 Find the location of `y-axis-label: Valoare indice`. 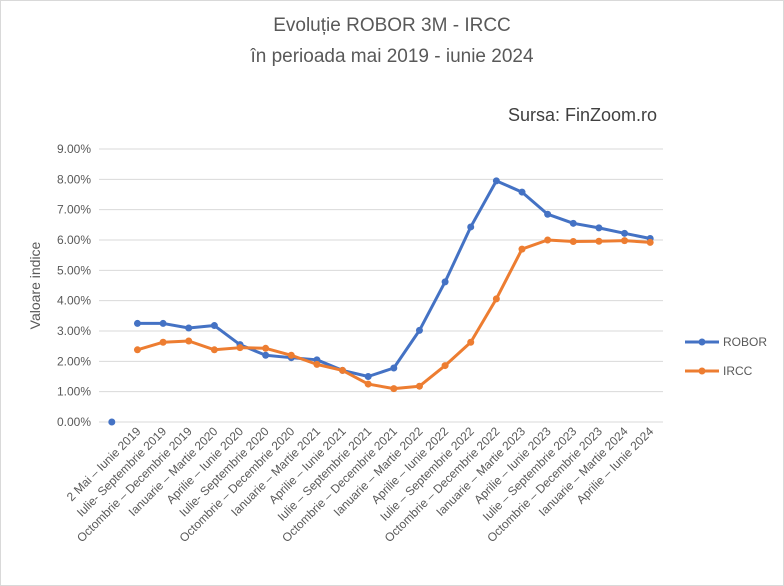

y-axis-label: Valoare indice is located at coordinates (35, 285).